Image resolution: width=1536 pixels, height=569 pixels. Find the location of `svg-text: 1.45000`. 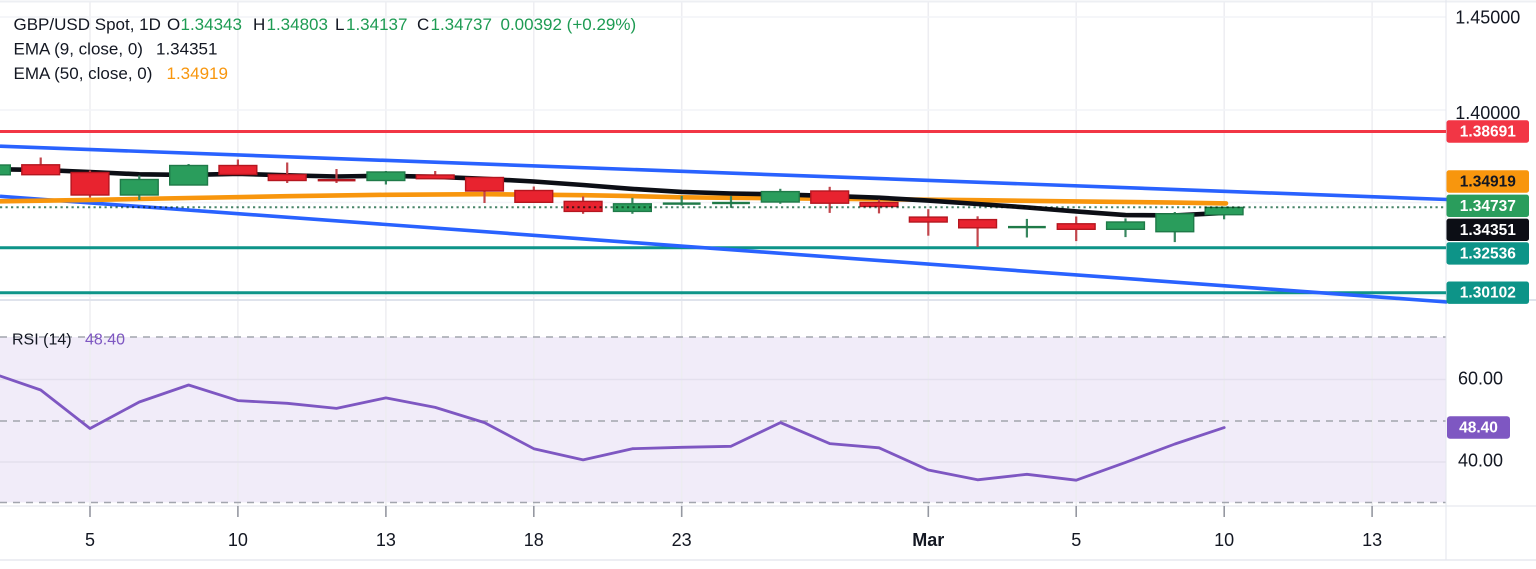

svg-text: 1.45000 is located at coordinates (1487, 18).